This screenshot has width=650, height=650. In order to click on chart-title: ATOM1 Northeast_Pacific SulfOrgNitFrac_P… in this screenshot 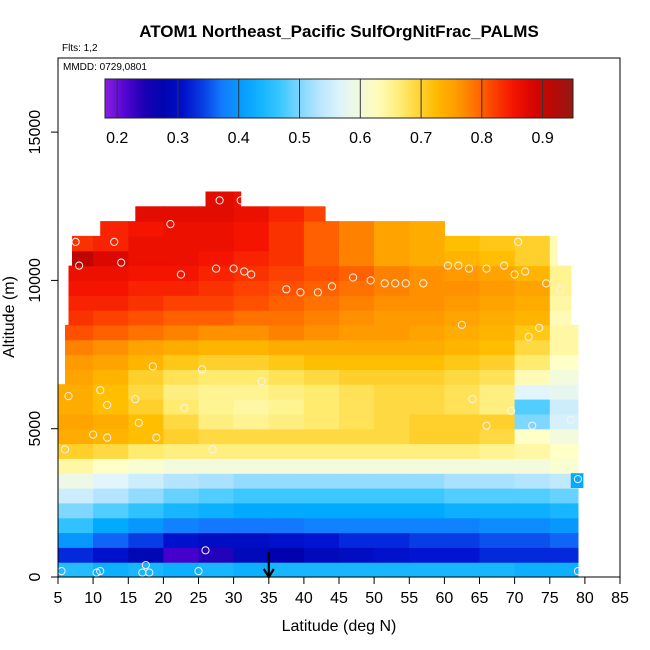, I will do `click(339, 31)`.